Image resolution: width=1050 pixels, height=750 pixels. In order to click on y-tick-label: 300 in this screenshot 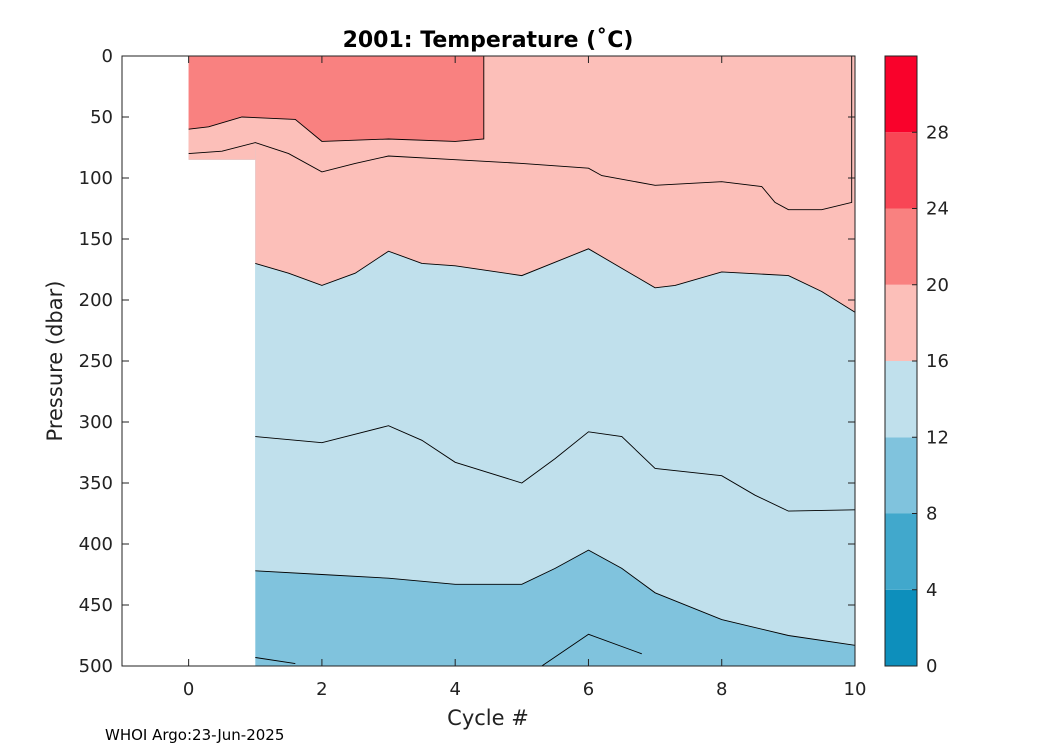, I will do `click(96, 422)`.